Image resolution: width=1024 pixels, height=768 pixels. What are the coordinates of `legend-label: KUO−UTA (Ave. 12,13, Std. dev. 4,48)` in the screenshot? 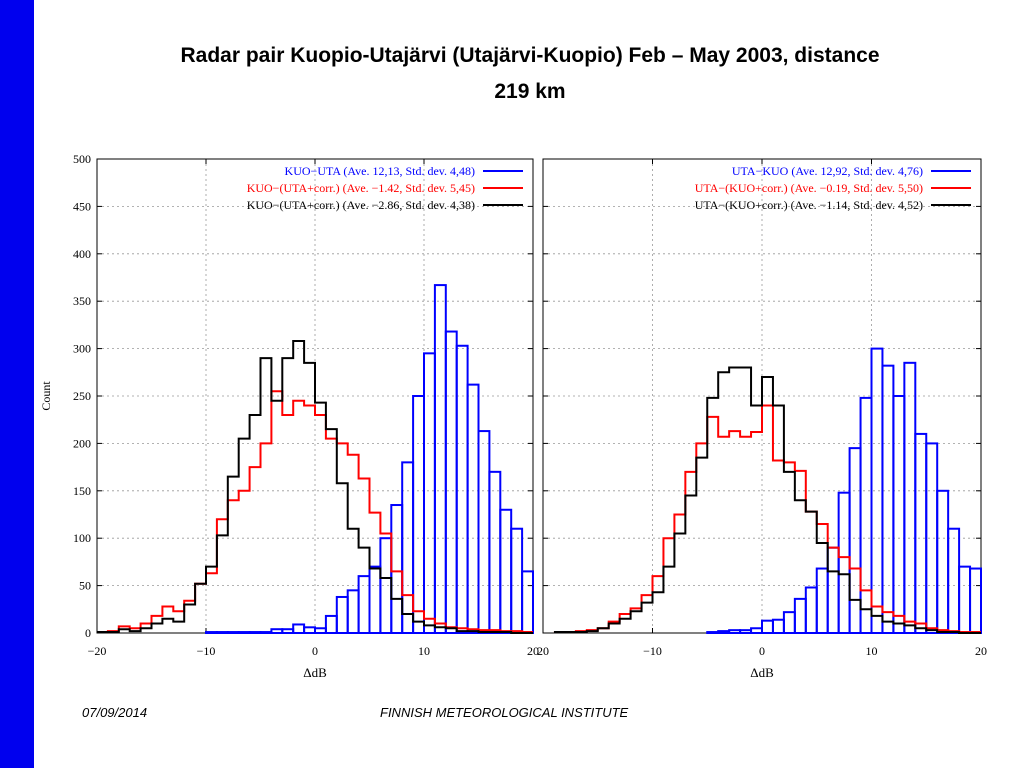 It's located at (380, 171).